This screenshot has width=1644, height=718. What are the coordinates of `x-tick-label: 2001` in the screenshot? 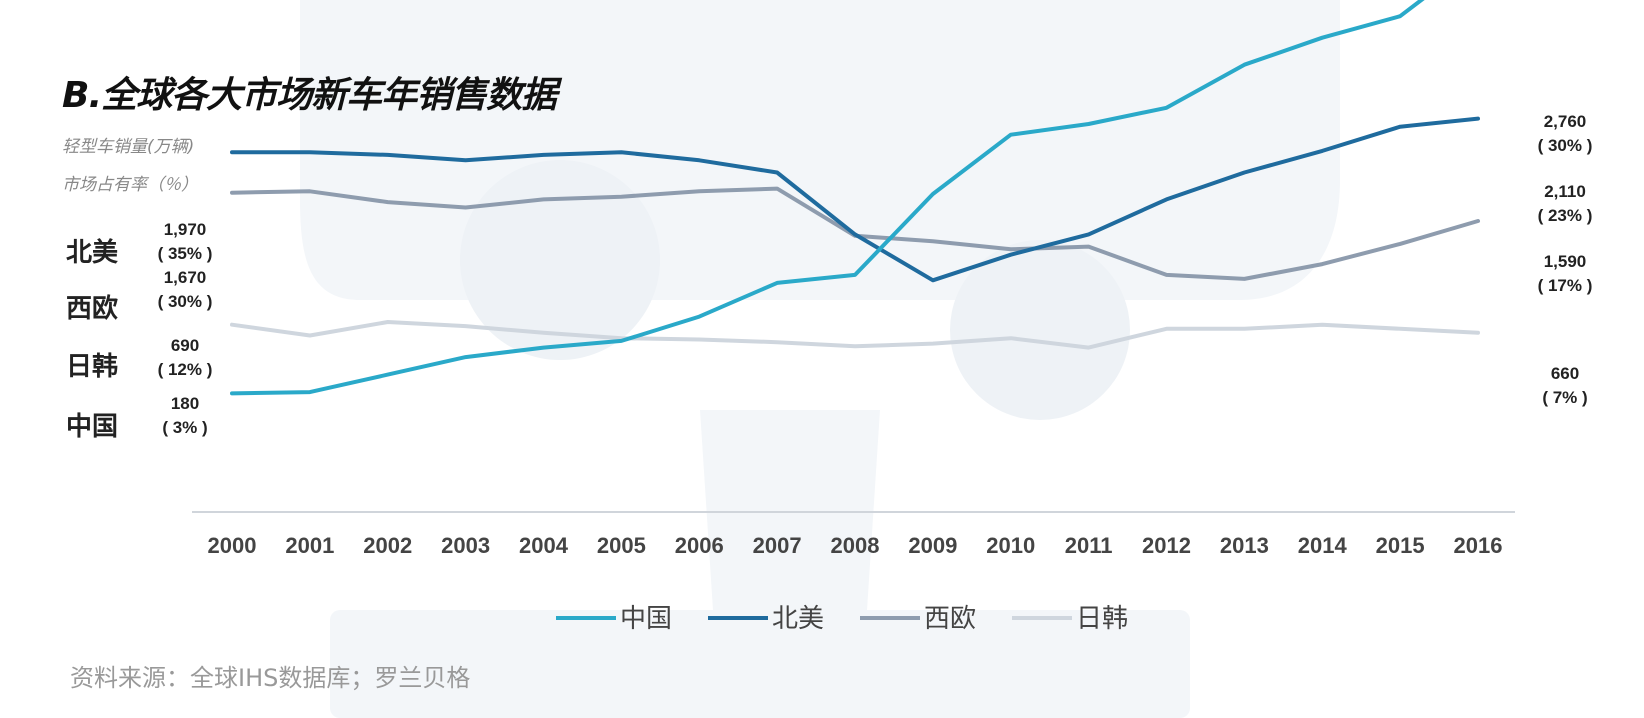 It's located at (309, 545).